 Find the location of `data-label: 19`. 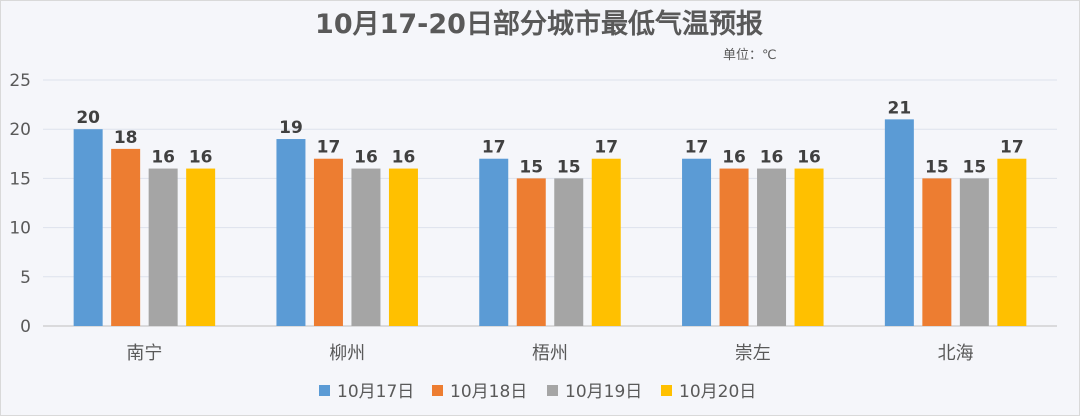

data-label: 19 is located at coordinates (291, 128).